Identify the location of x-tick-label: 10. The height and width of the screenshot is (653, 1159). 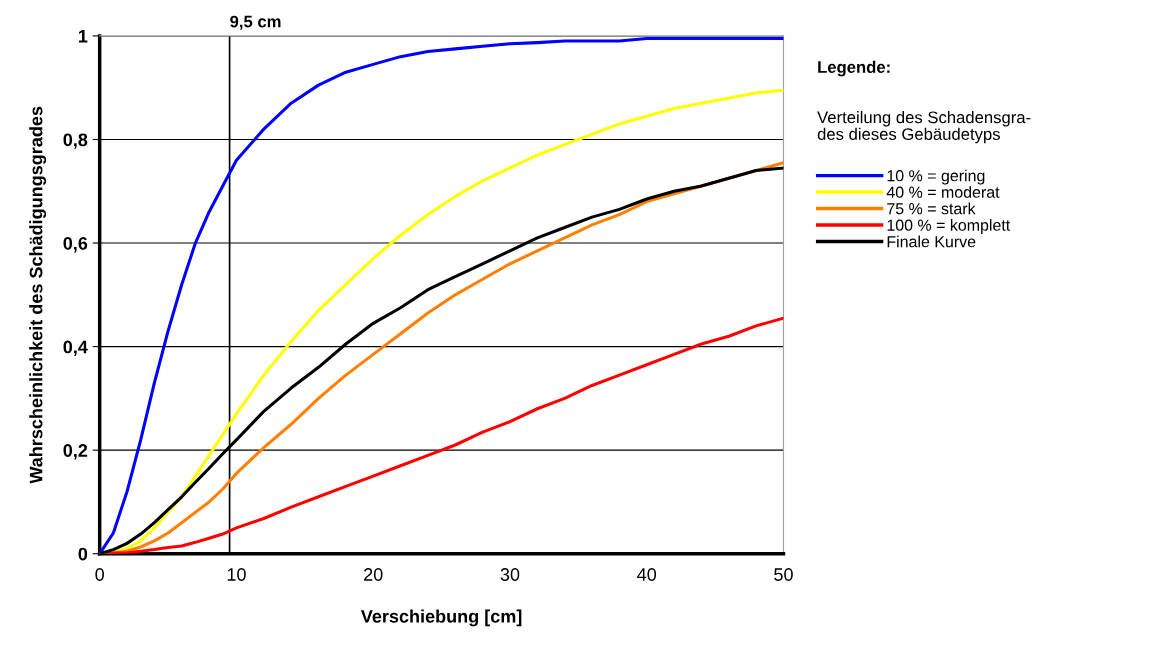
(236, 574).